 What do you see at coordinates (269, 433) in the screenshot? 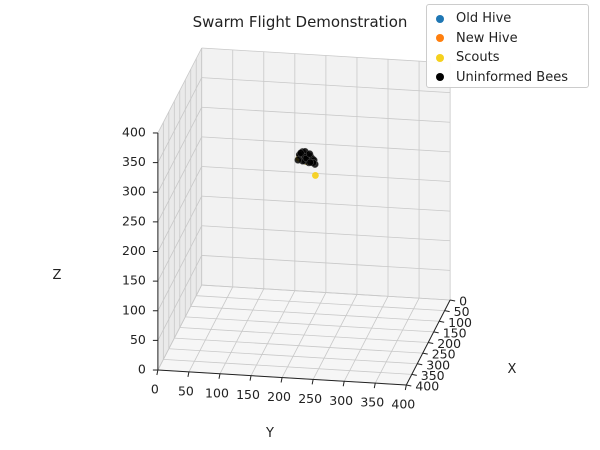
I see `y-axis-label: Y` at bounding box center [269, 433].